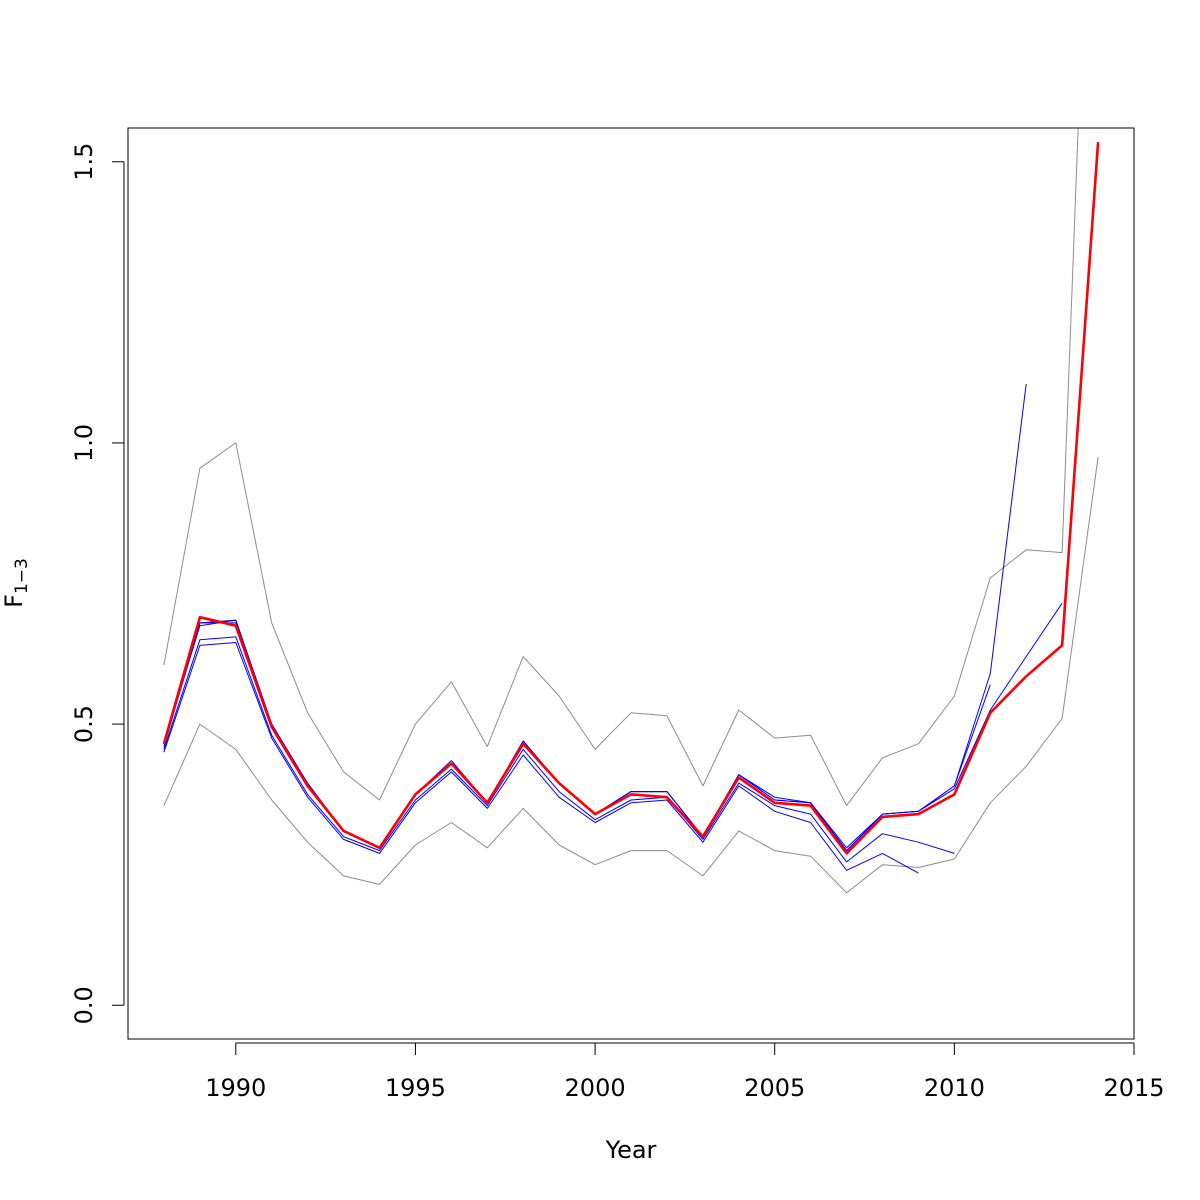 This screenshot has height=1200, width=1200. I want to click on x-tick-label: 2010, so click(954, 1088).